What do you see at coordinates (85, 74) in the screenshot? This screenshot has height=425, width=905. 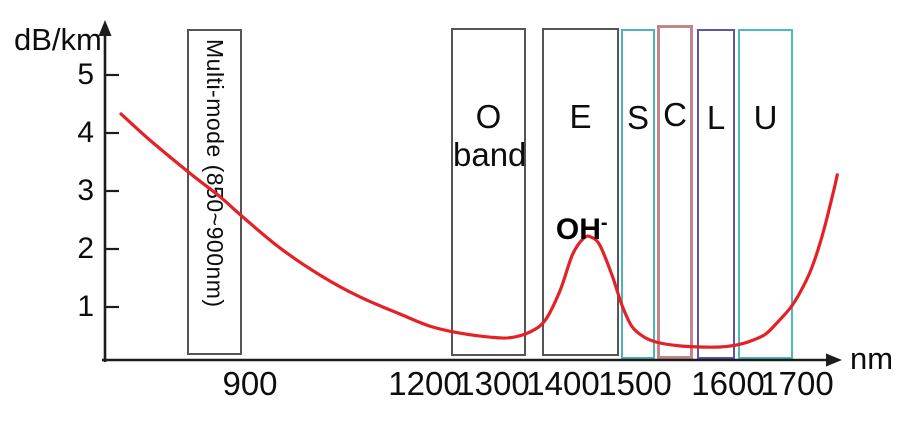 I see `y-tick-label: 5` at bounding box center [85, 74].